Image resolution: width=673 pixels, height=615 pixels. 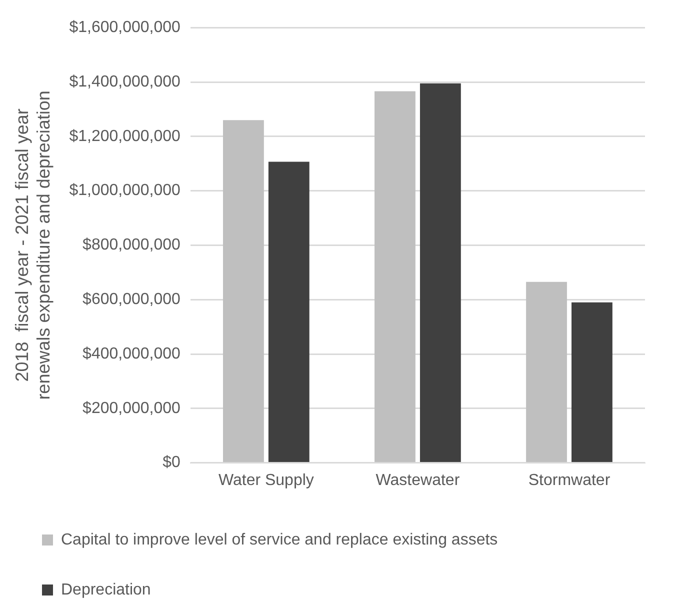 What do you see at coordinates (125, 27) in the screenshot?
I see `y-tick-label: $1,600,000,000` at bounding box center [125, 27].